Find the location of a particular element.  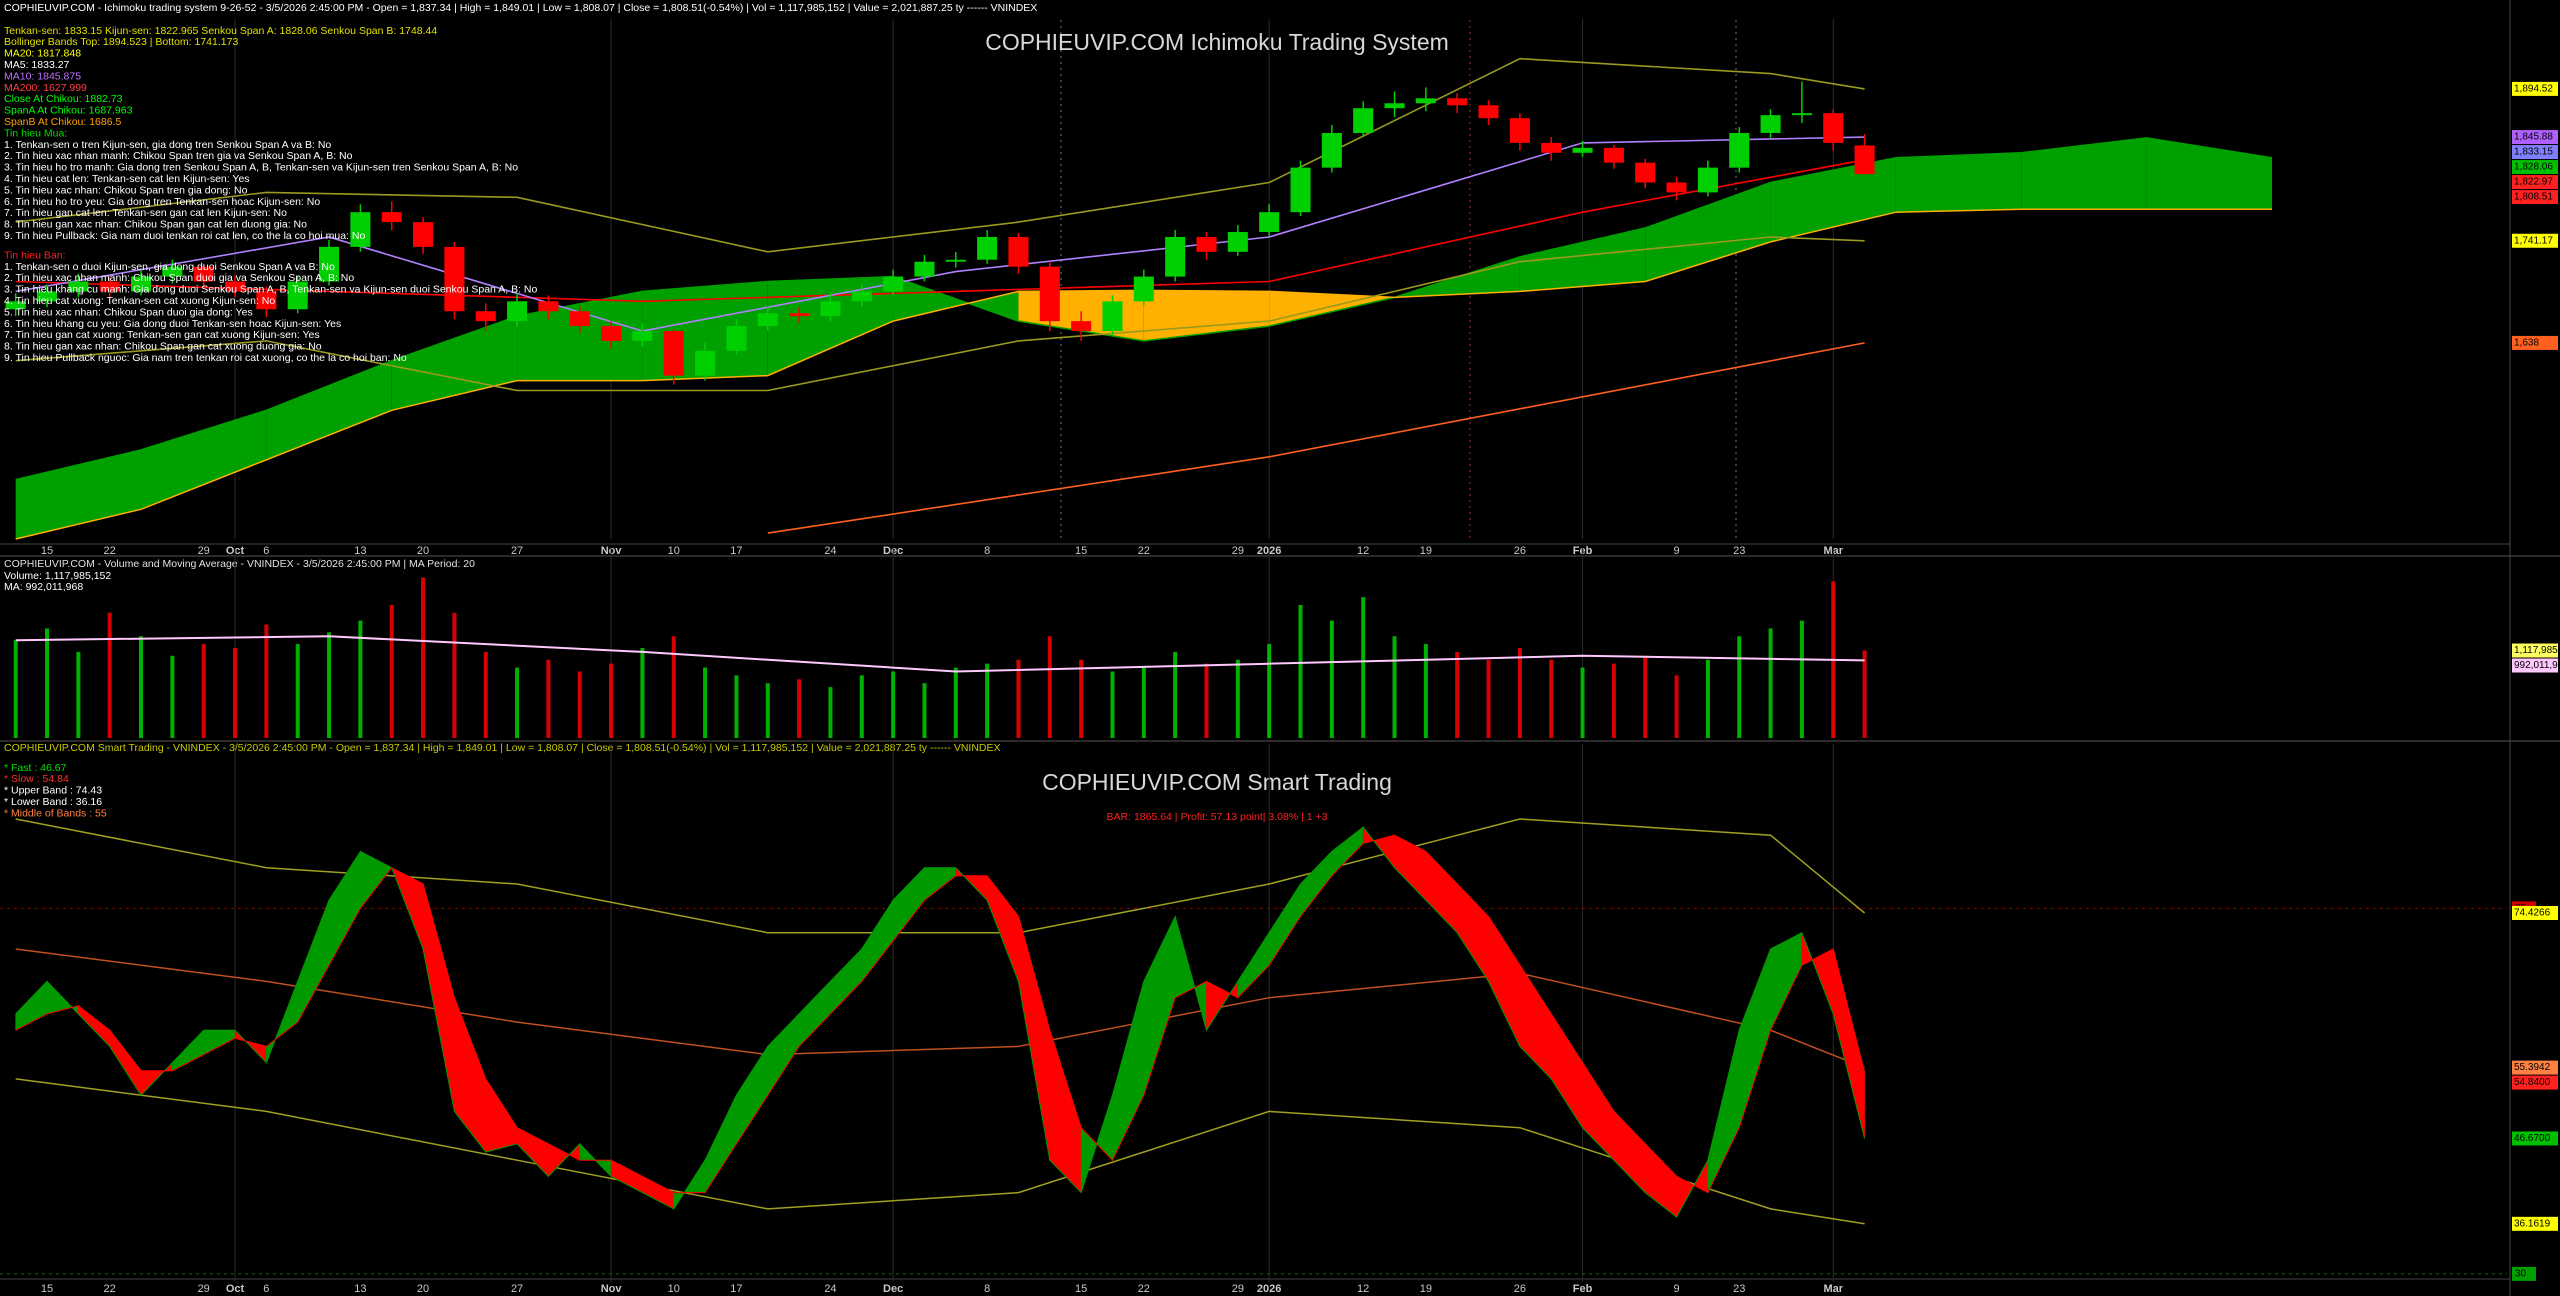

value-tag-label: 1,117,985,152 is located at coordinates (2537, 650).